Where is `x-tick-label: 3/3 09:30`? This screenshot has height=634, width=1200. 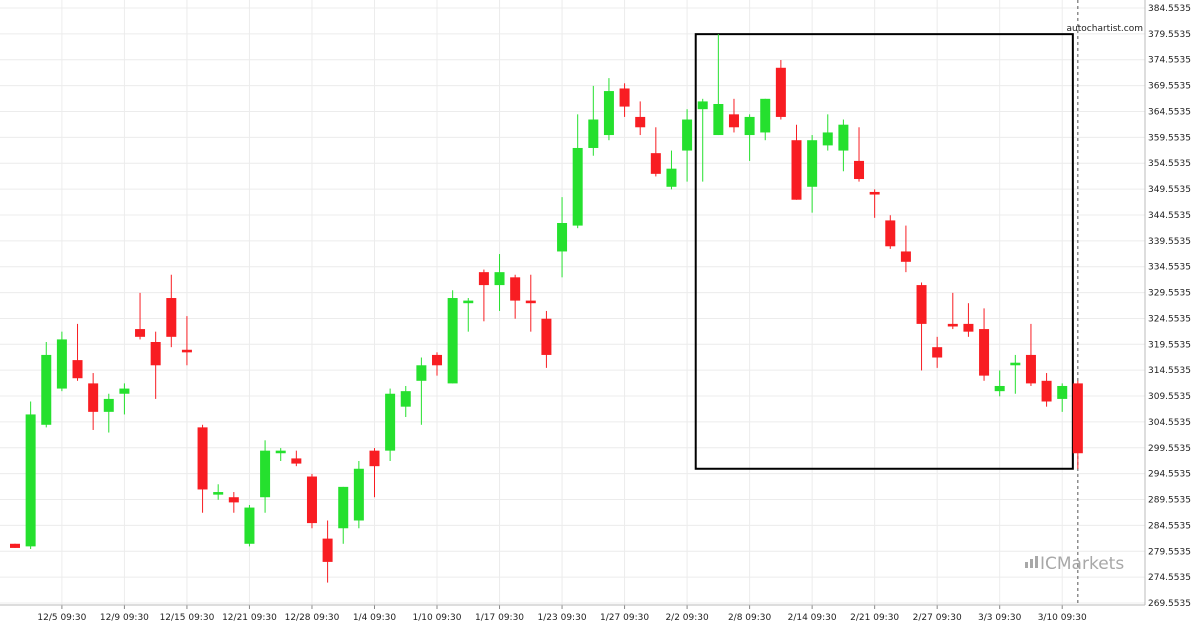 x-tick-label: 3/3 09:30 is located at coordinates (1000, 618).